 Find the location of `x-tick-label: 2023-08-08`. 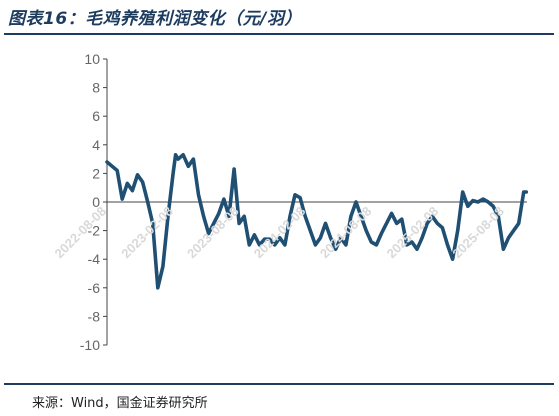

x-tick-label: 2023-08-08 is located at coordinates (213, 233).